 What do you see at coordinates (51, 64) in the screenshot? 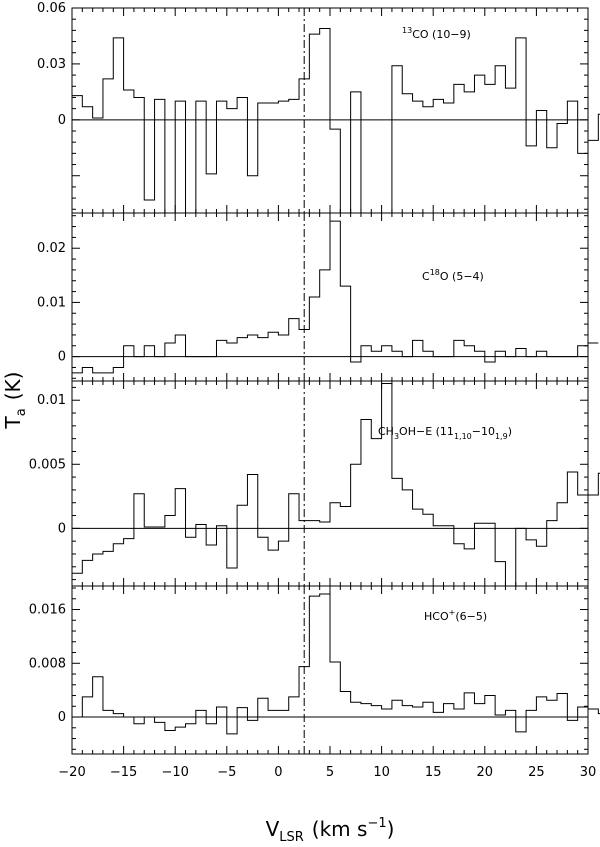
I see `y-tick-label: 0.03` at bounding box center [51, 64].